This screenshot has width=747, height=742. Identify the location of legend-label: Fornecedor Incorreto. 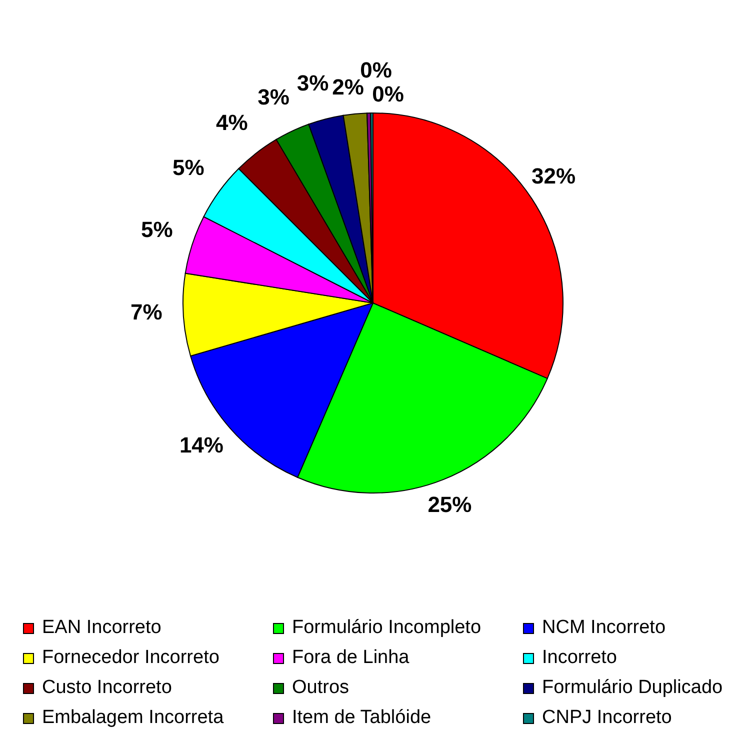
(131, 658).